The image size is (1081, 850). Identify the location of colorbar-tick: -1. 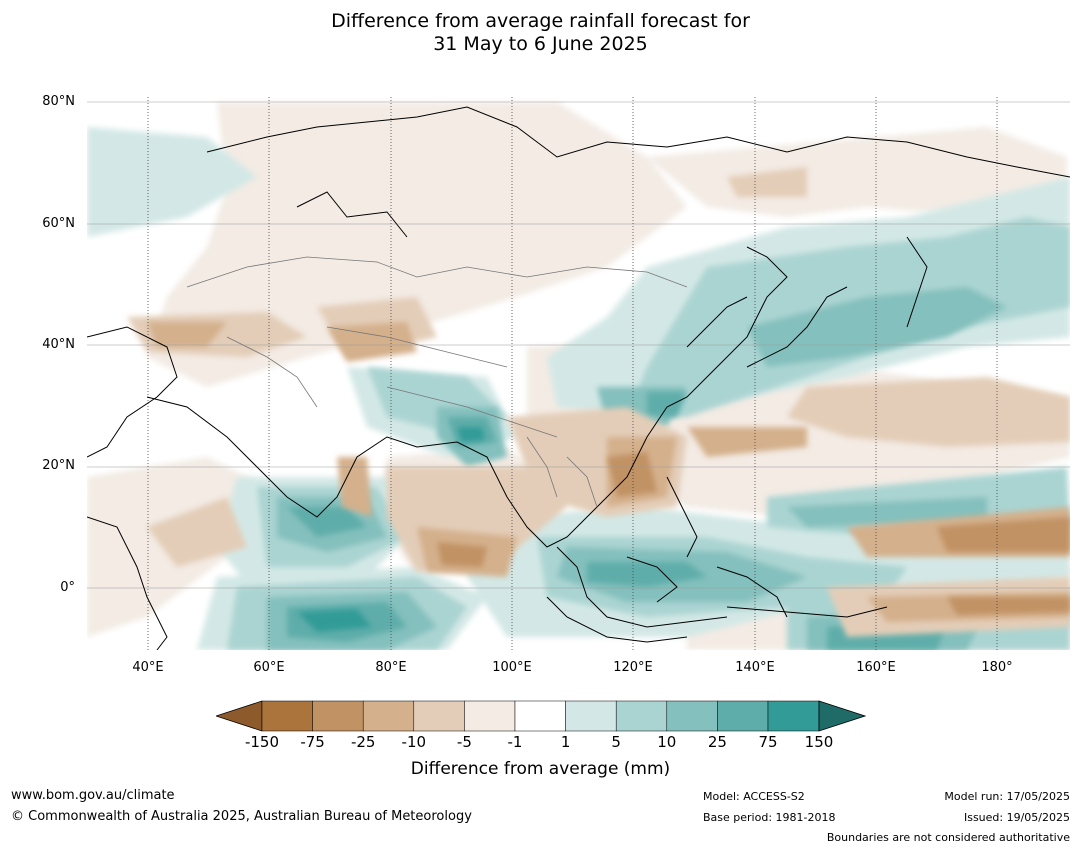
(515, 742).